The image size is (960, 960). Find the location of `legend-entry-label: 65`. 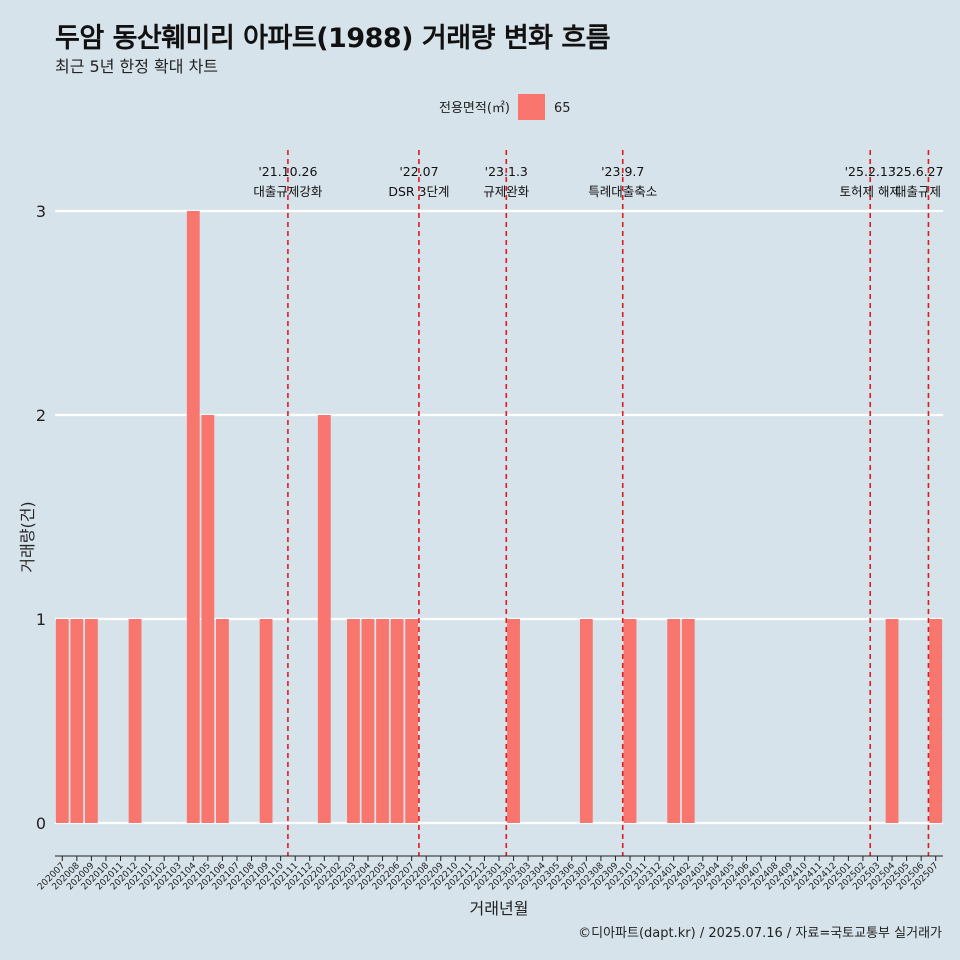

legend-entry-label: 65 is located at coordinates (562, 108).